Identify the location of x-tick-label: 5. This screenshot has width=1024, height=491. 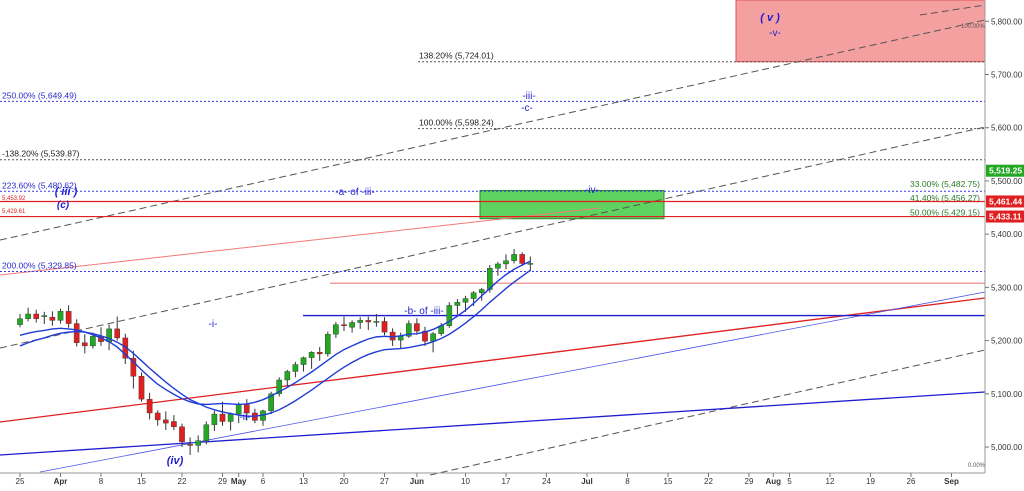
(789, 481).